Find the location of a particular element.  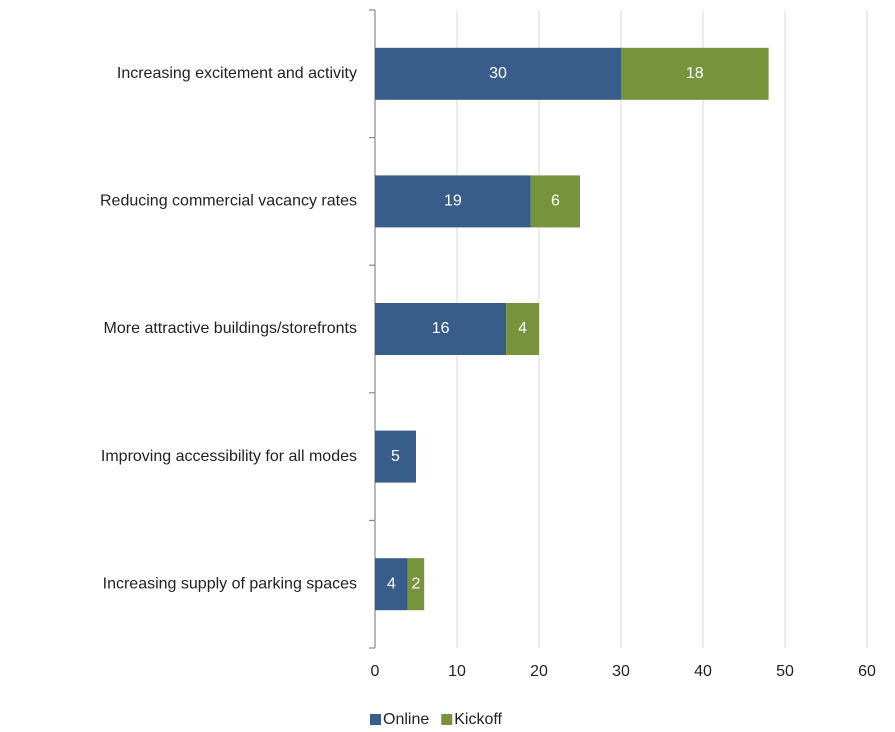

y-tick-label: Improving accessibility for all modes is located at coordinates (229, 456).